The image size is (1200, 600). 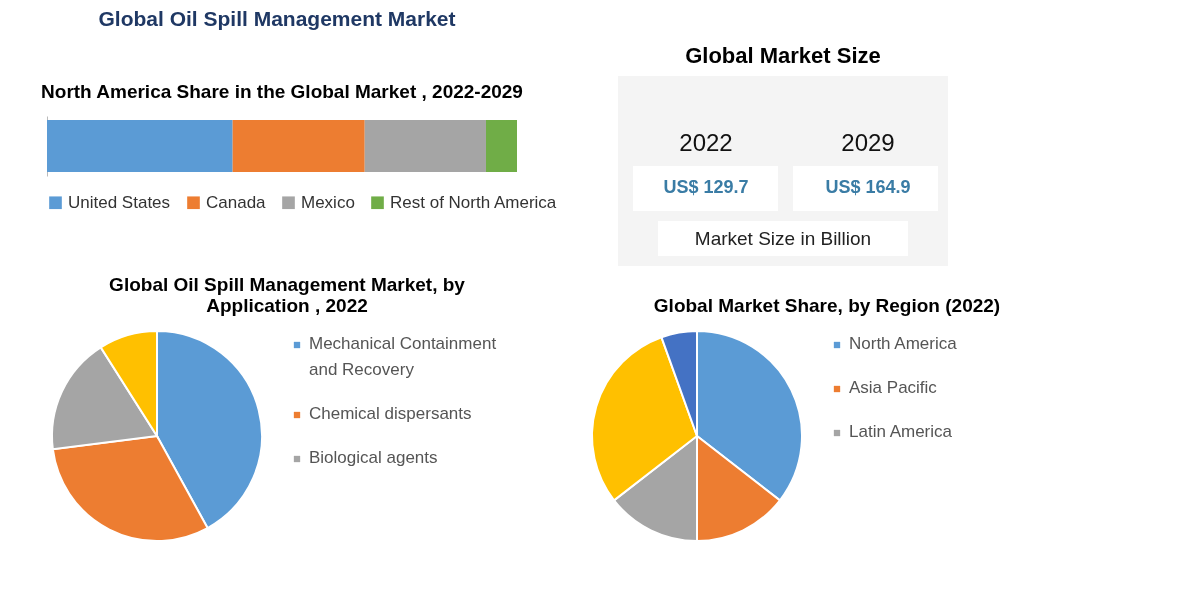 What do you see at coordinates (901, 431) in the screenshot?
I see `legend-label: Latin America` at bounding box center [901, 431].